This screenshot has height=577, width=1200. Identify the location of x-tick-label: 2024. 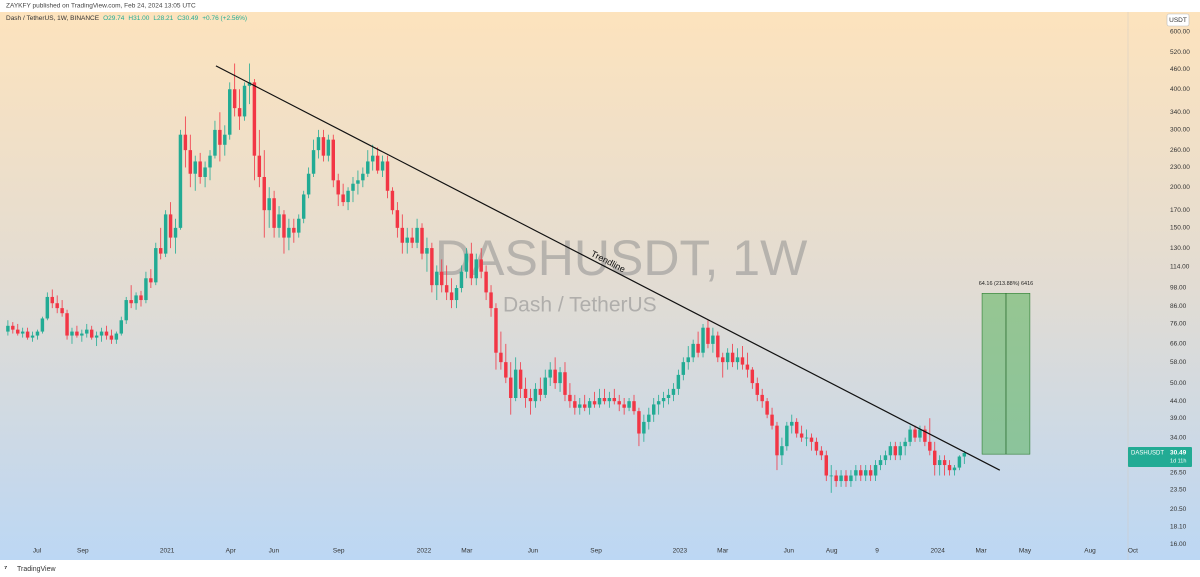
(937, 551).